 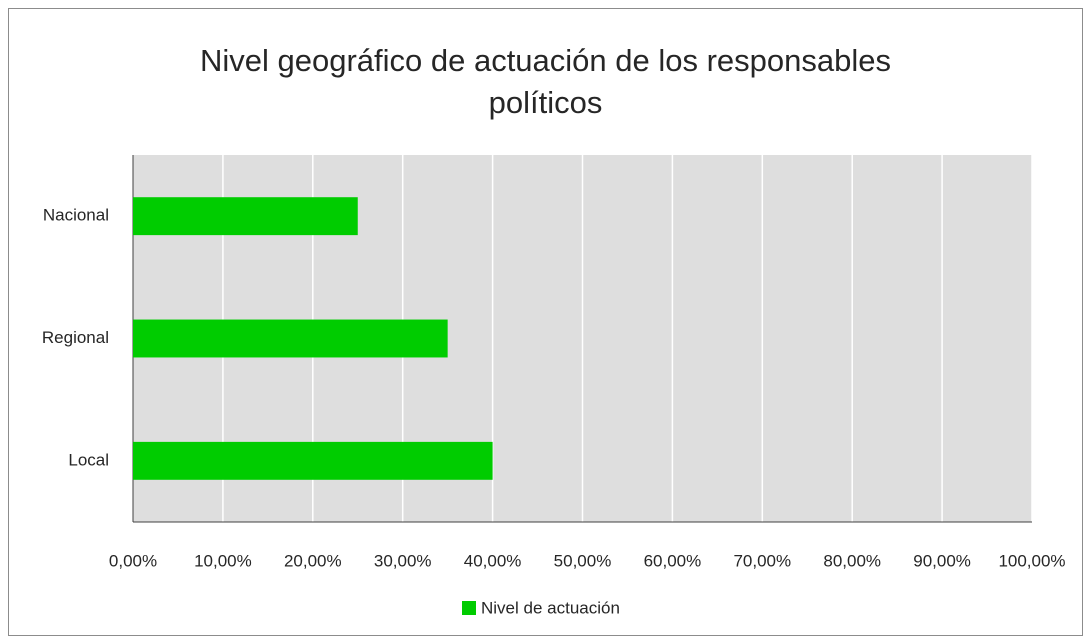 I want to click on x-tick-label: 70,00%, so click(x=762, y=560).